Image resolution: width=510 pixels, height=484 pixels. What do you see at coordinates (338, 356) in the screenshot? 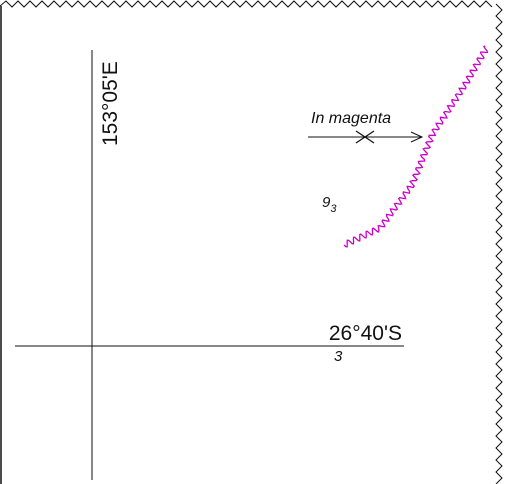
I see `parallel-sublabel: 3` at bounding box center [338, 356].